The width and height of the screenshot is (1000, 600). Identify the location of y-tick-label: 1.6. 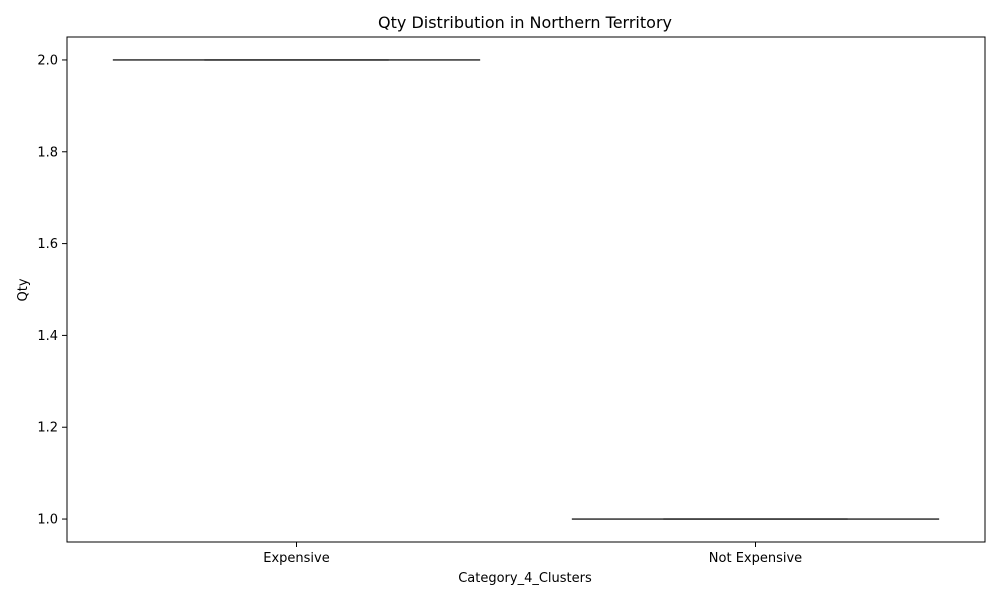
(47, 244).